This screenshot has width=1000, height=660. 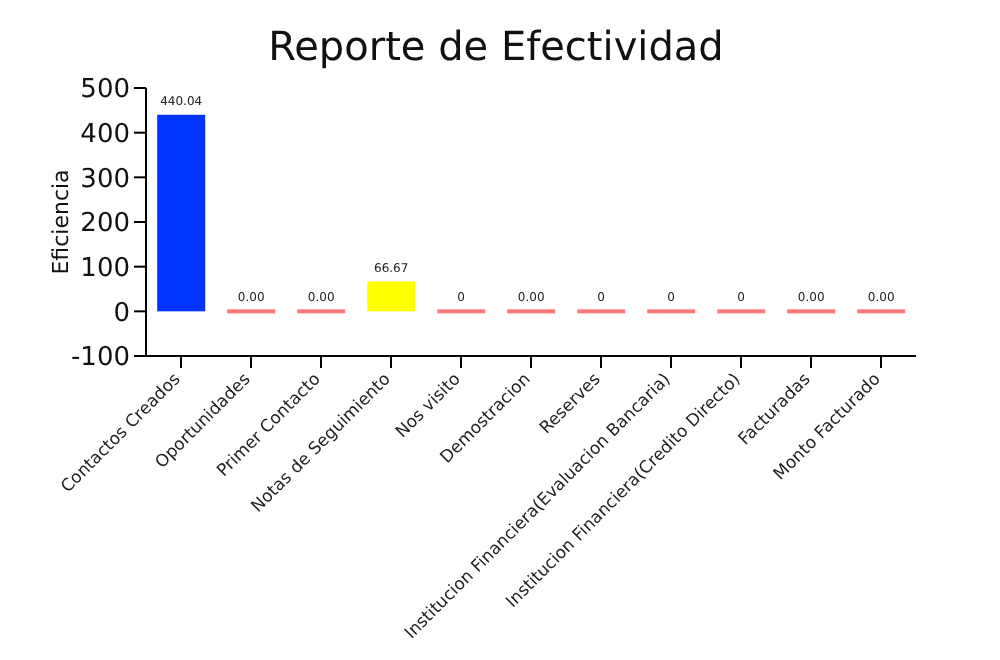 What do you see at coordinates (105, 224) in the screenshot?
I see `y-tick-label: 200` at bounding box center [105, 224].